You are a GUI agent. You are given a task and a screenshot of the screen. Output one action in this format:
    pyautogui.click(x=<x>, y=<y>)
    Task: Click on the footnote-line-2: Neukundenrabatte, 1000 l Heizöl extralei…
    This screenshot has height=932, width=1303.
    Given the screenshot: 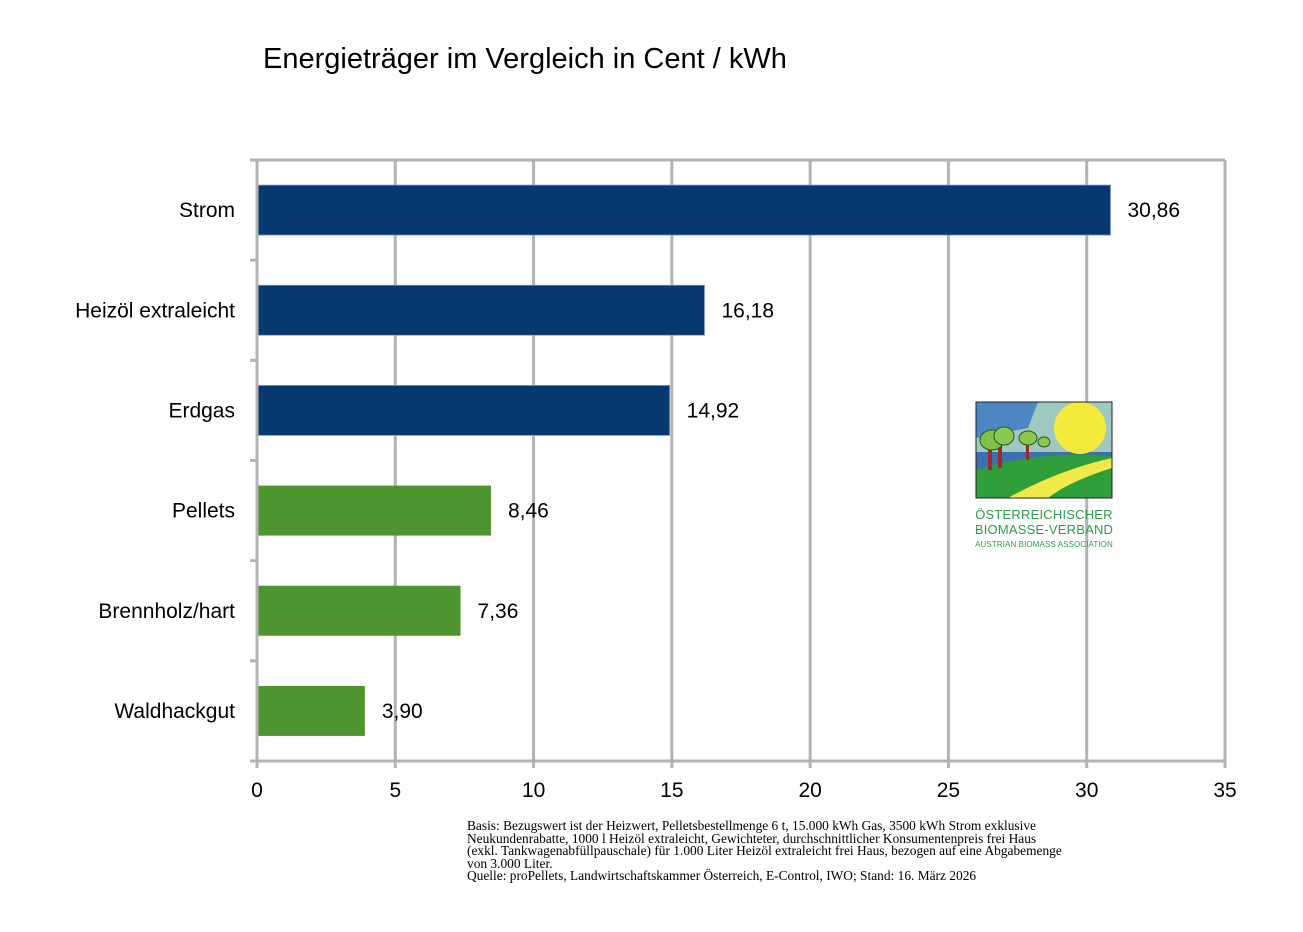 What is the action you would take?
    pyautogui.click(x=752, y=838)
    